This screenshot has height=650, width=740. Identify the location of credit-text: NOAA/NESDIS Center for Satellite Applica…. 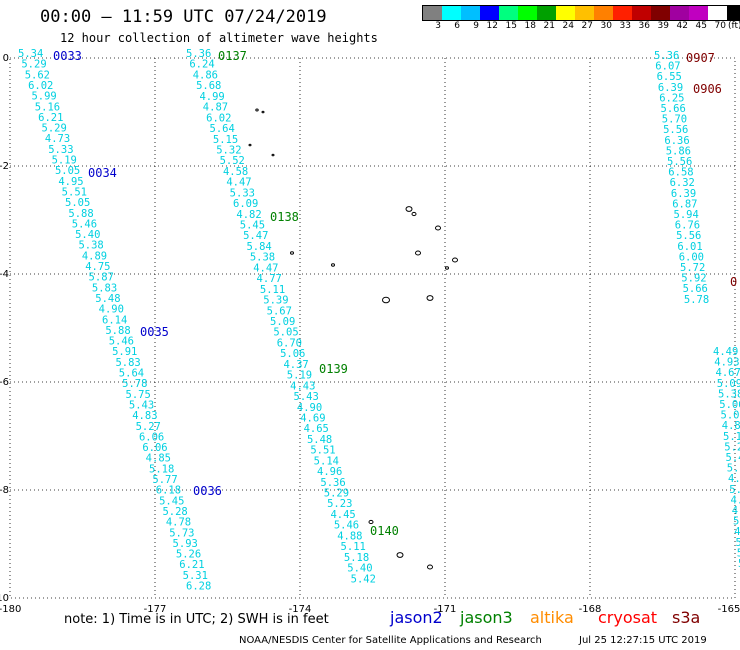
(390, 640).